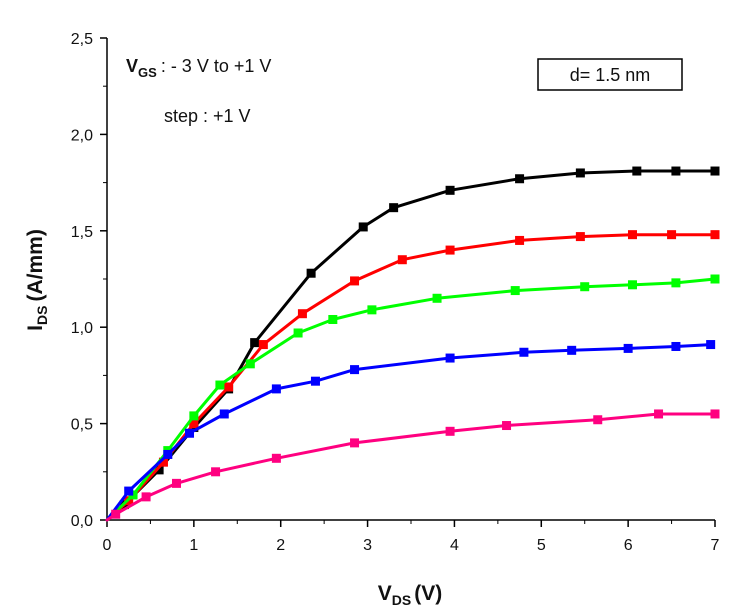 This screenshot has width=736, height=614. I want to click on x-tick-label: 6, so click(628, 545).